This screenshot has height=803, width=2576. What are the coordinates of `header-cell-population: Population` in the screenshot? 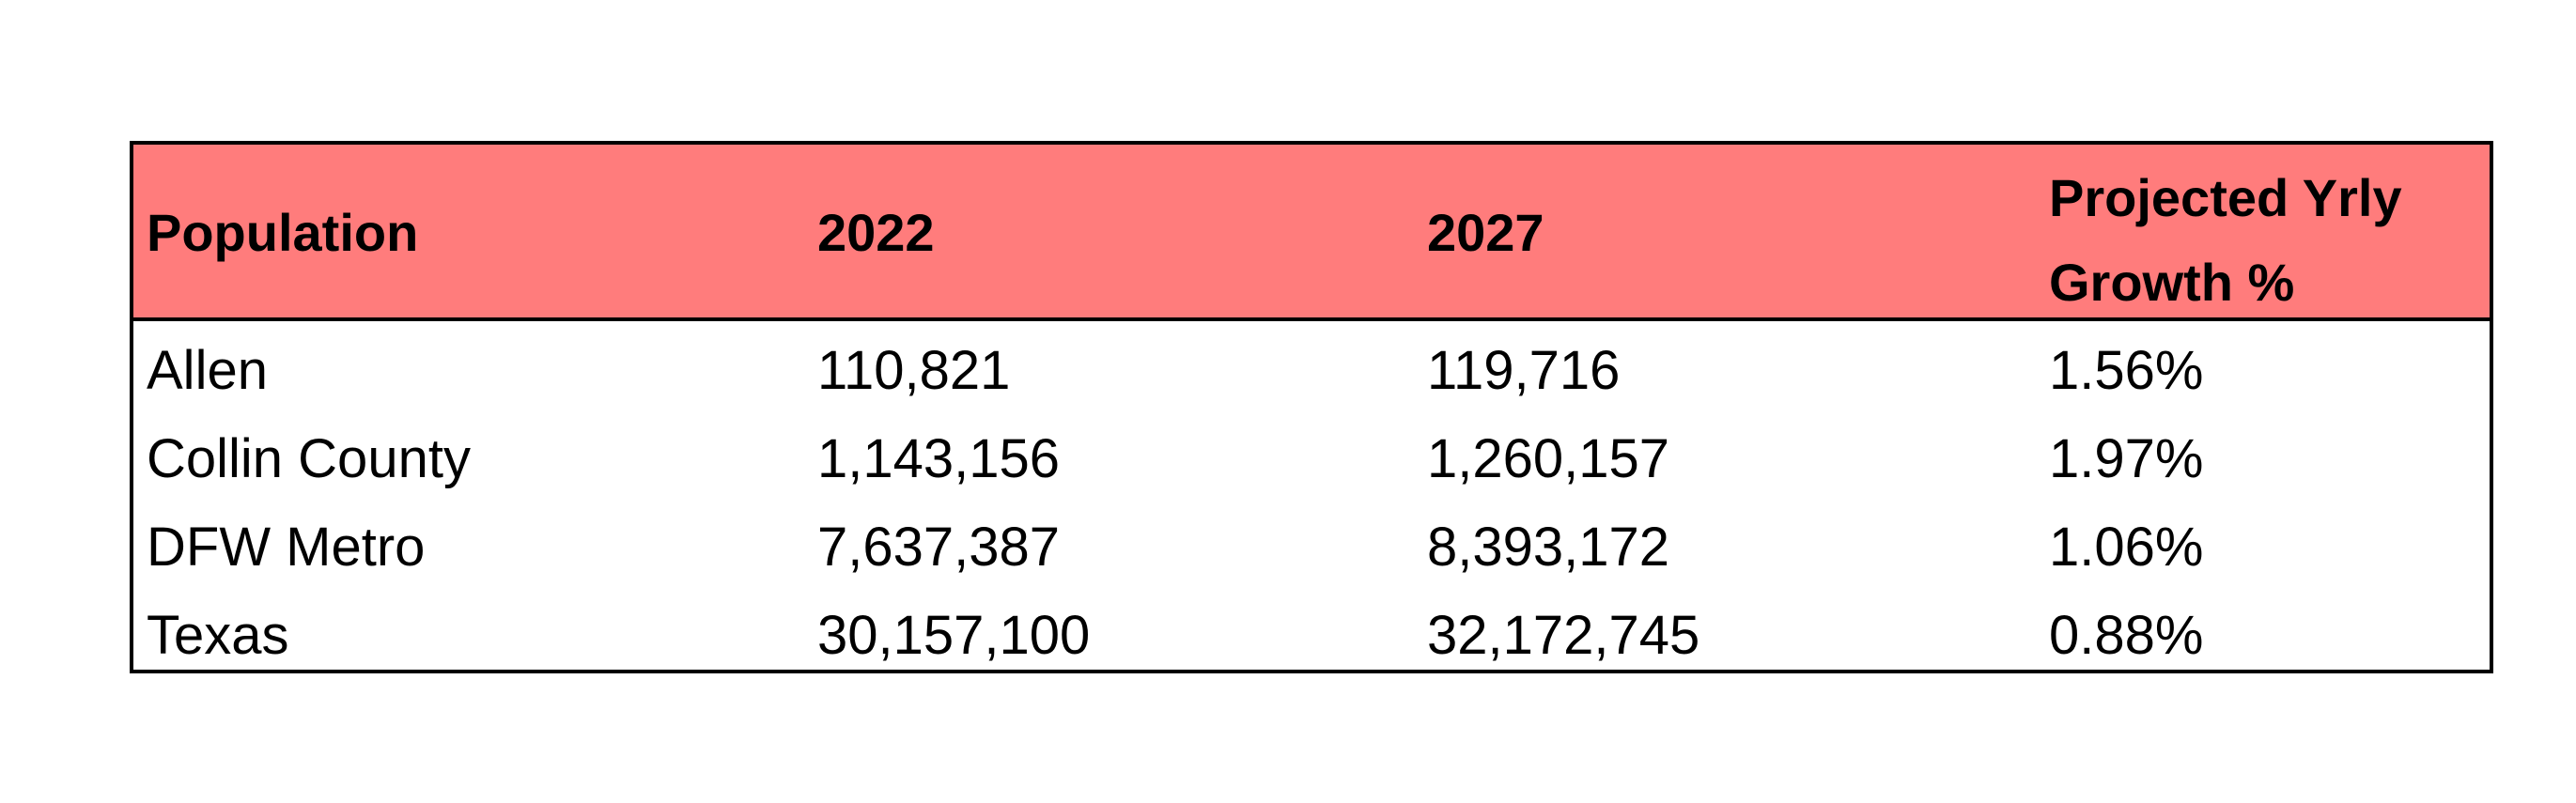 It's located at (283, 232).